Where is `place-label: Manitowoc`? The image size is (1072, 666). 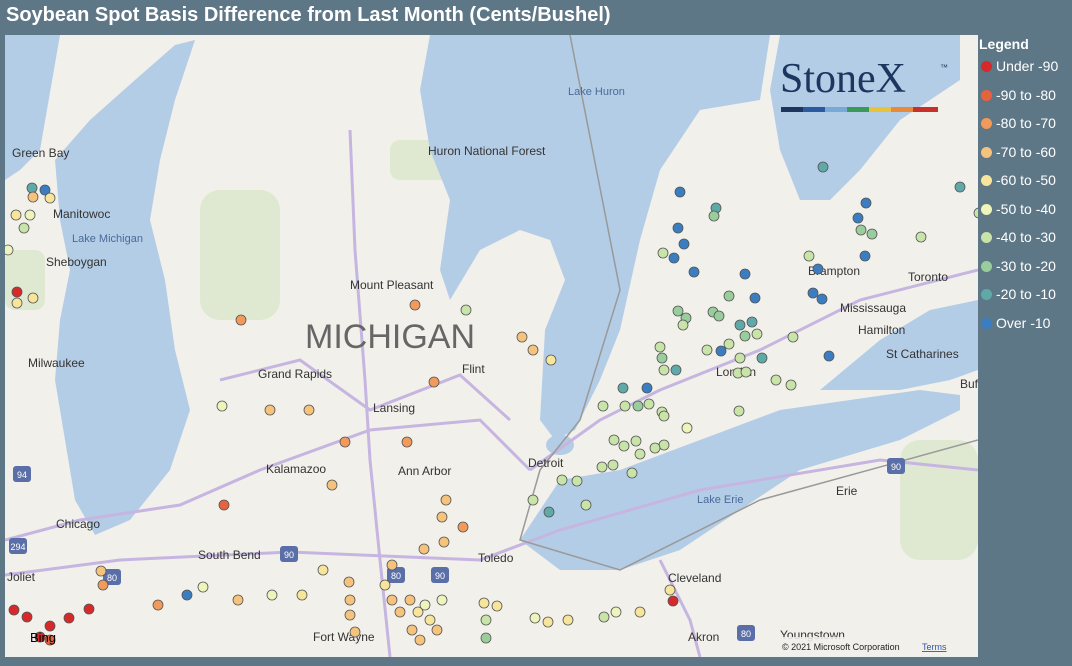 place-label: Manitowoc is located at coordinates (81, 214).